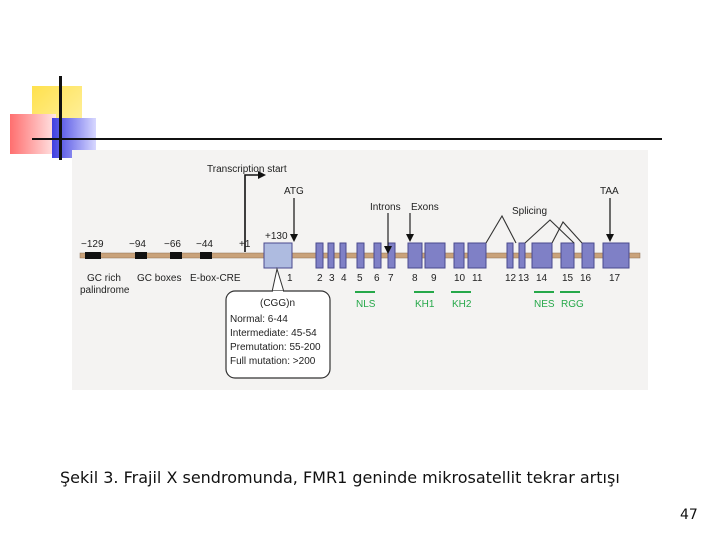 The width and height of the screenshot is (720, 540). Describe the element at coordinates (347, 139) in the screenshot. I see `decor-horizontal-line` at that location.